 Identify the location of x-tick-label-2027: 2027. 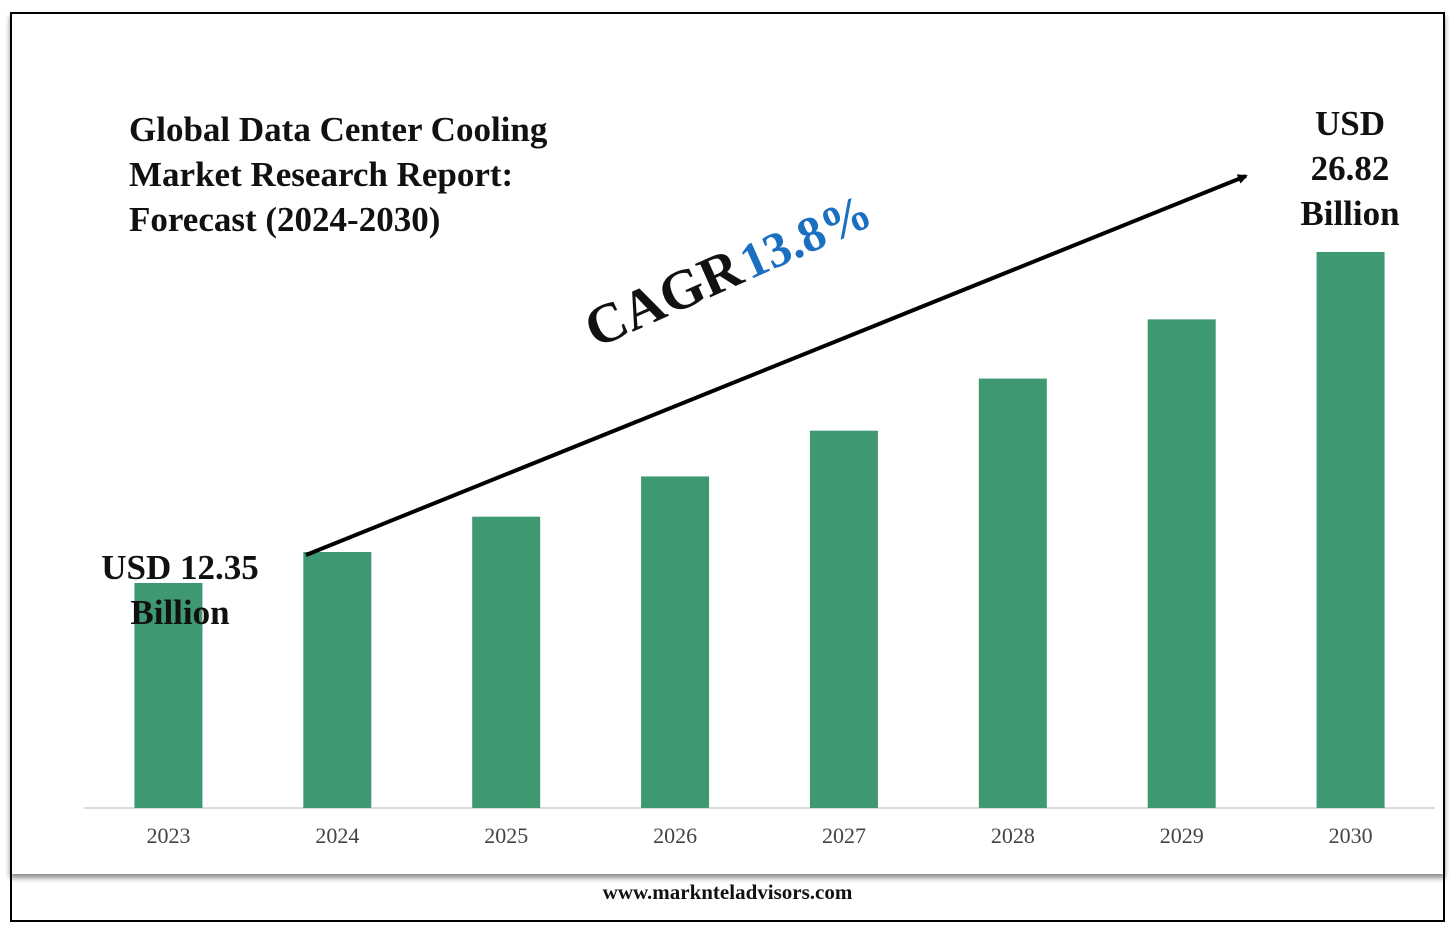
(844, 835).